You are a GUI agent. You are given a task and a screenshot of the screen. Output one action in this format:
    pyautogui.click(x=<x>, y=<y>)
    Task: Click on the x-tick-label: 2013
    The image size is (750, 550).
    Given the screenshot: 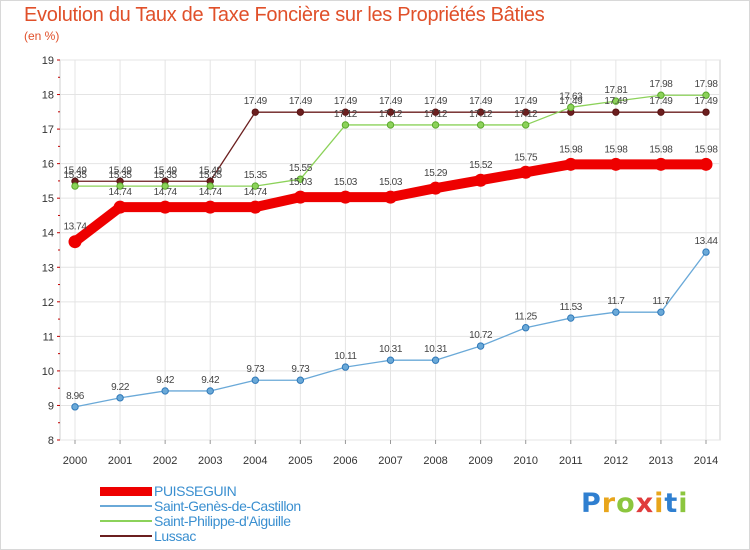 What is the action you would take?
    pyautogui.click(x=661, y=461)
    